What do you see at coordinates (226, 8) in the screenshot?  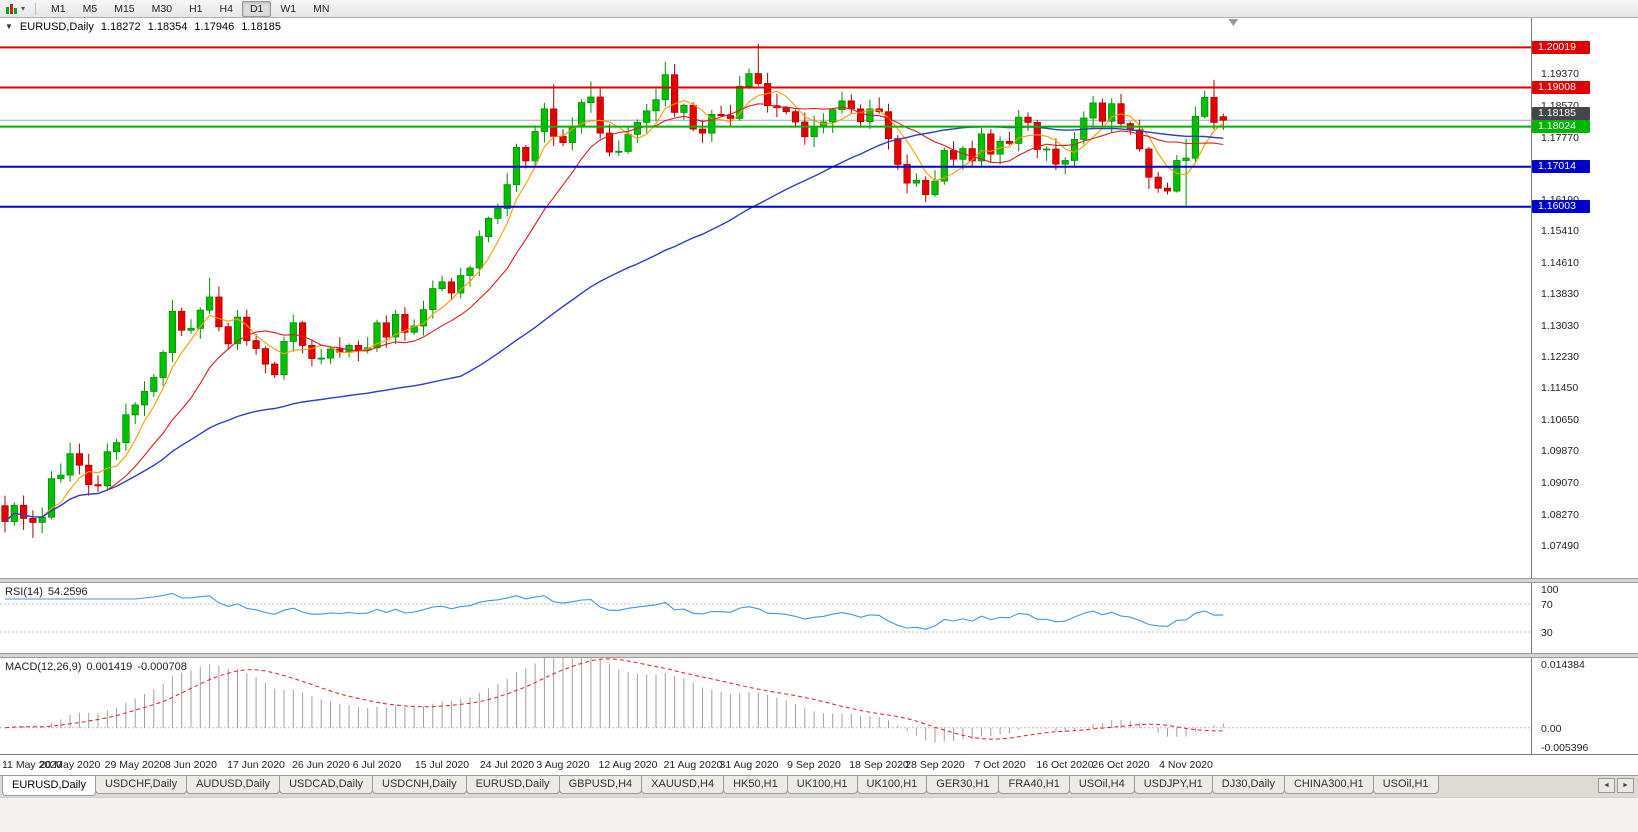 I see `timeframe-button-h4: H4` at bounding box center [226, 8].